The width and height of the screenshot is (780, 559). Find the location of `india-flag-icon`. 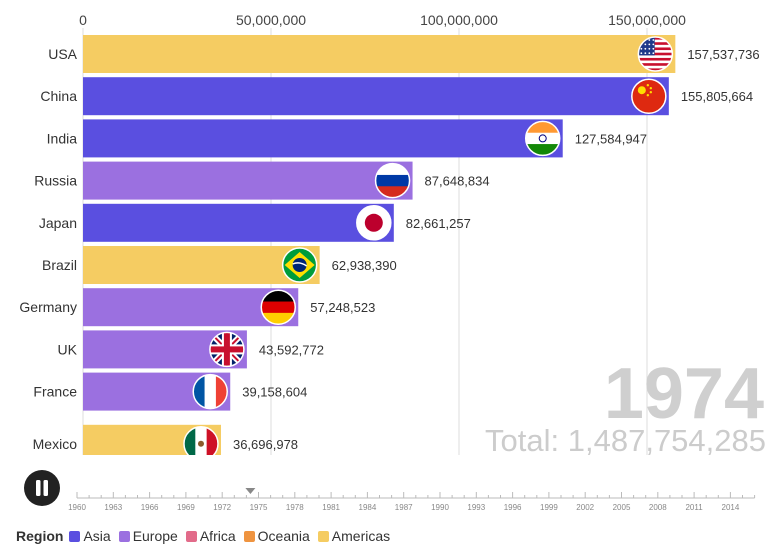

india-flag-icon is located at coordinates (542, 138).